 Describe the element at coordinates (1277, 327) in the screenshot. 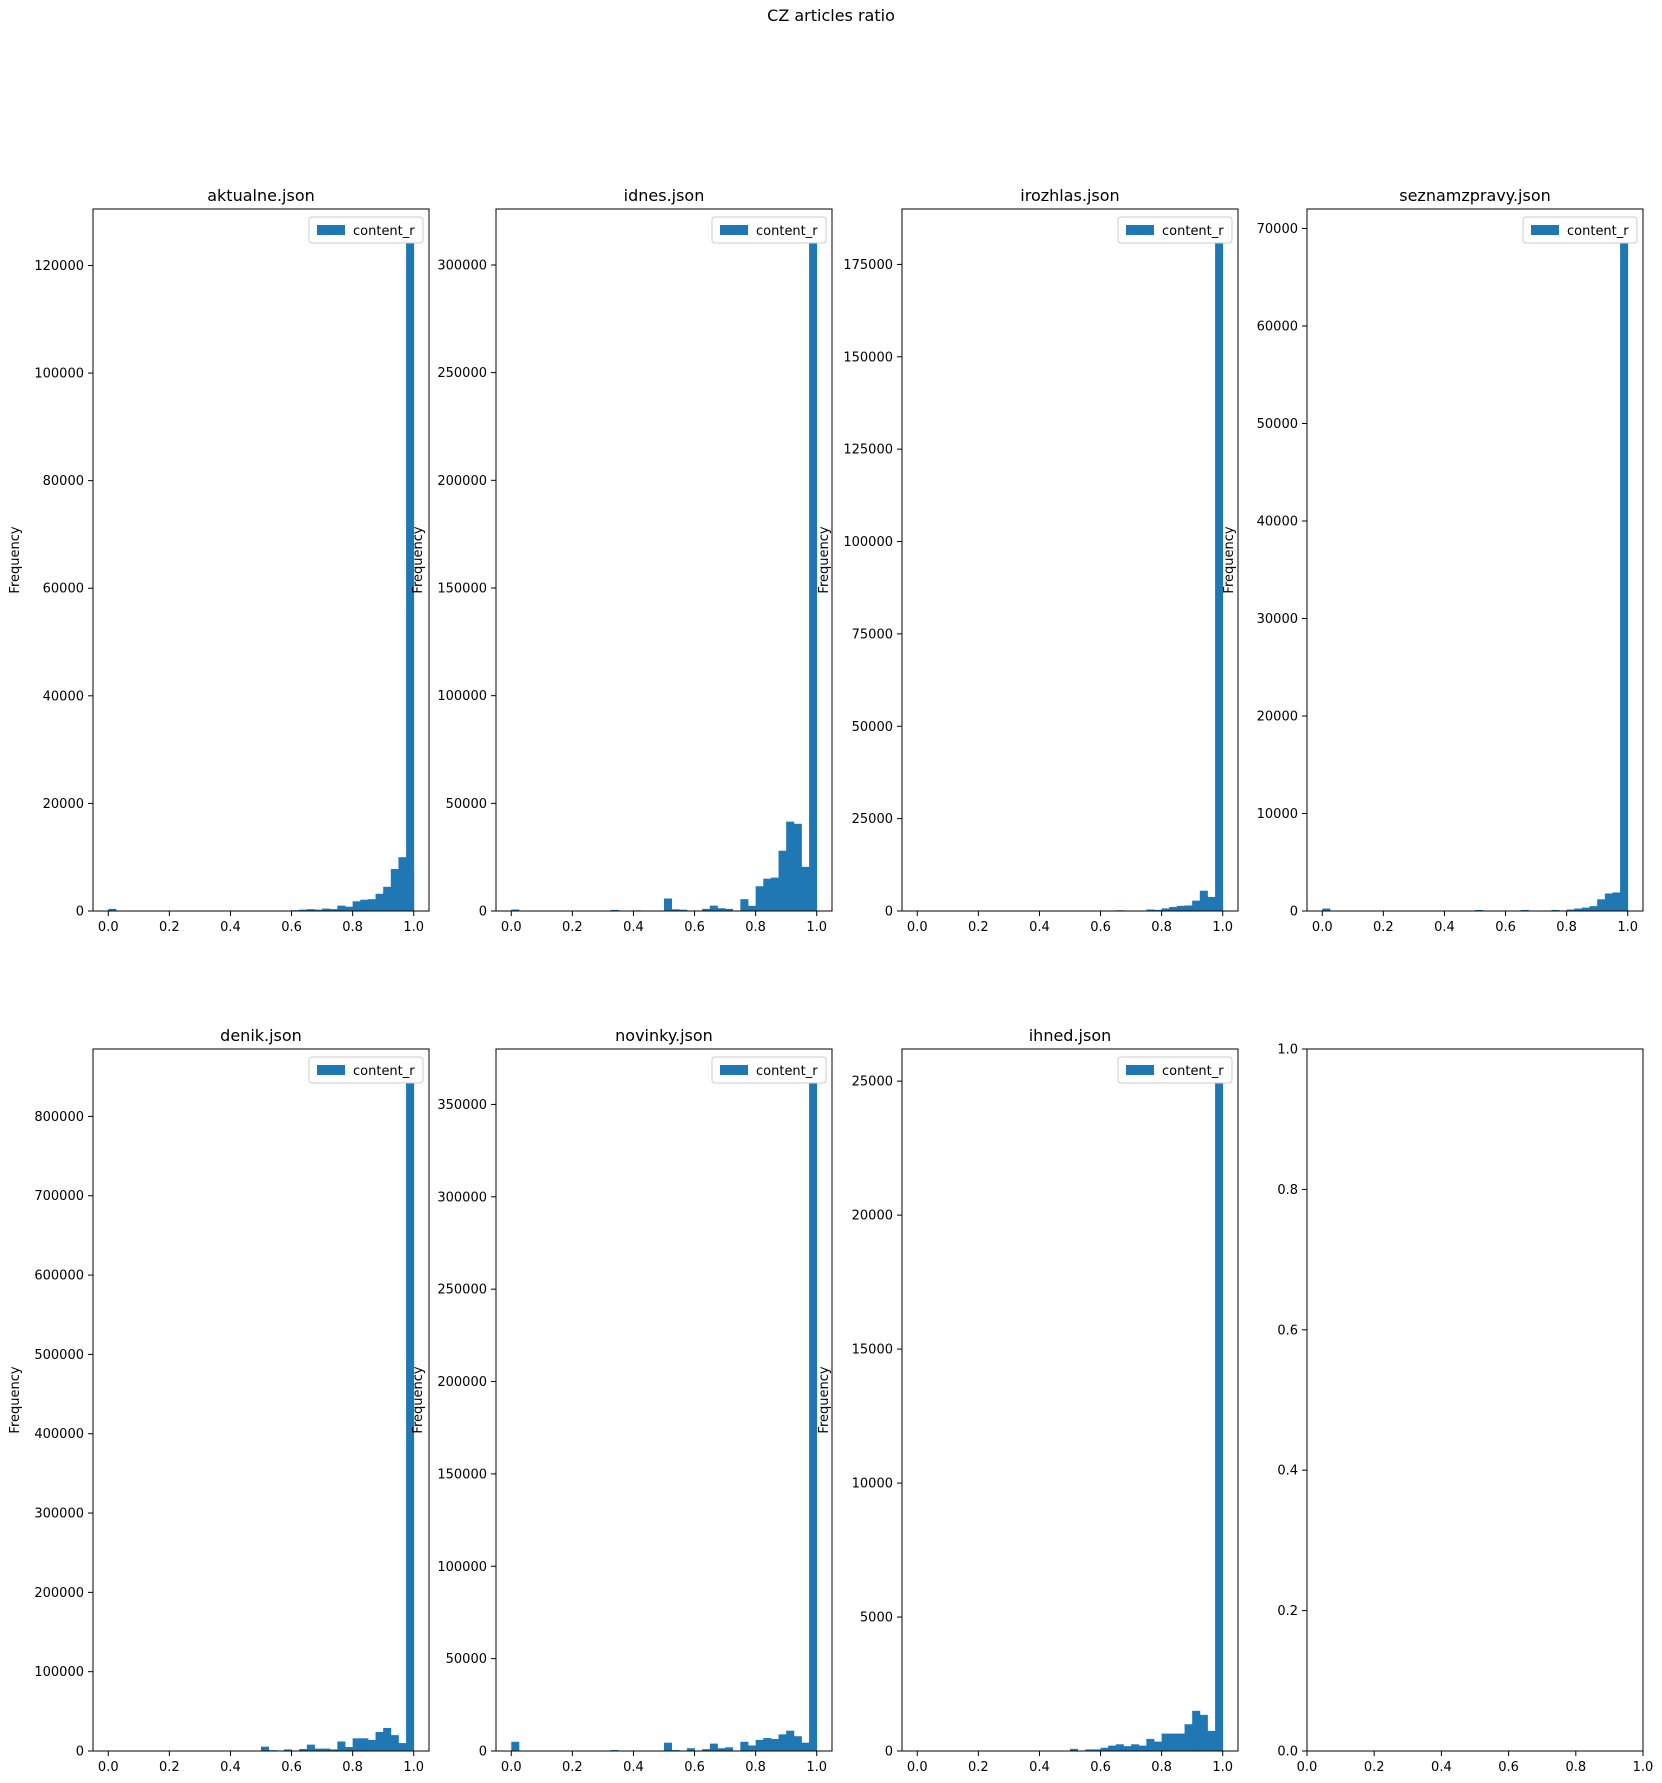

I see `y-tick-label: 60000` at that location.